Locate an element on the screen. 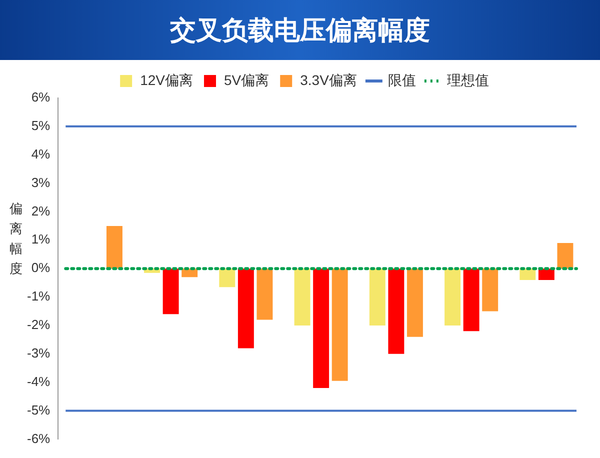  chart-title: 交叉负载电压偏离幅度 is located at coordinates (300, 31).